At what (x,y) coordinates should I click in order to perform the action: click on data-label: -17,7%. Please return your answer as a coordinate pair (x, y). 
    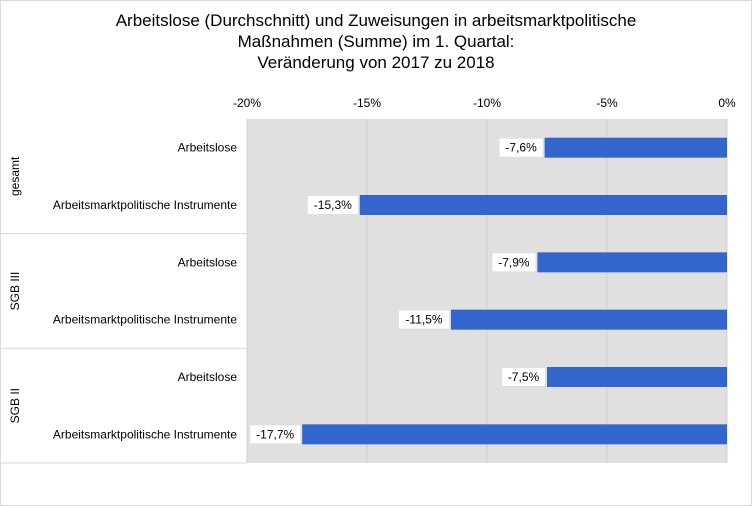
    Looking at the image, I should click on (275, 434).